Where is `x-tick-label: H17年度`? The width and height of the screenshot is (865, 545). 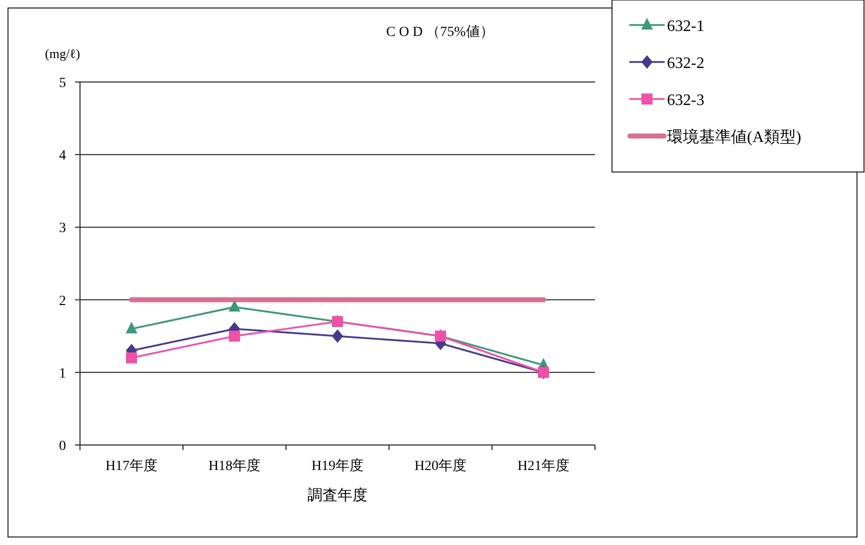
x-tick-label: H17年度 is located at coordinates (131, 466).